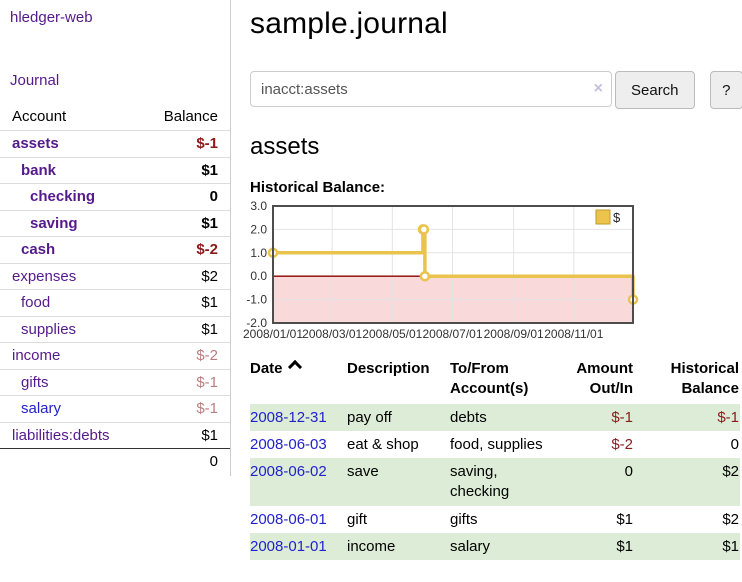 Image resolution: width=742 pixels, height=582 pixels. Describe the element at coordinates (464, 519) in the screenshot. I see `register-accounts-cell: gifts` at that location.